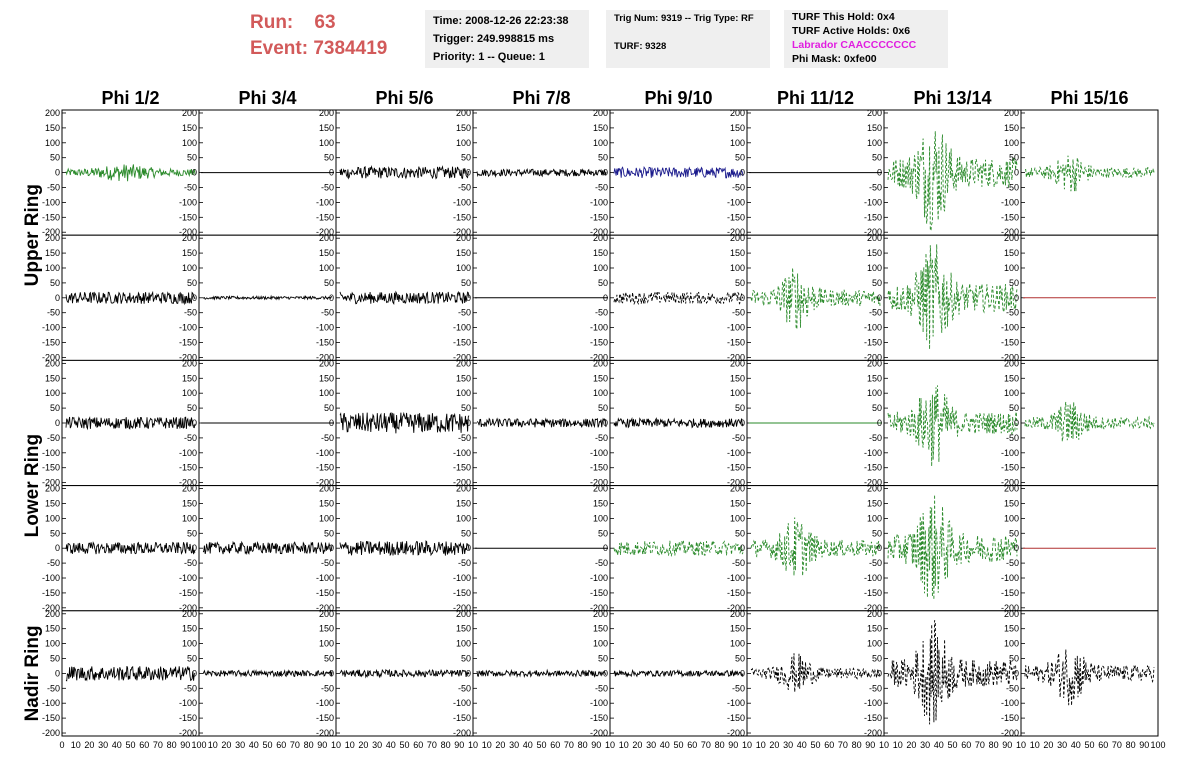  What do you see at coordinates (1089, 745) in the screenshot?
I see `x-tick-label: 50` at bounding box center [1089, 745].